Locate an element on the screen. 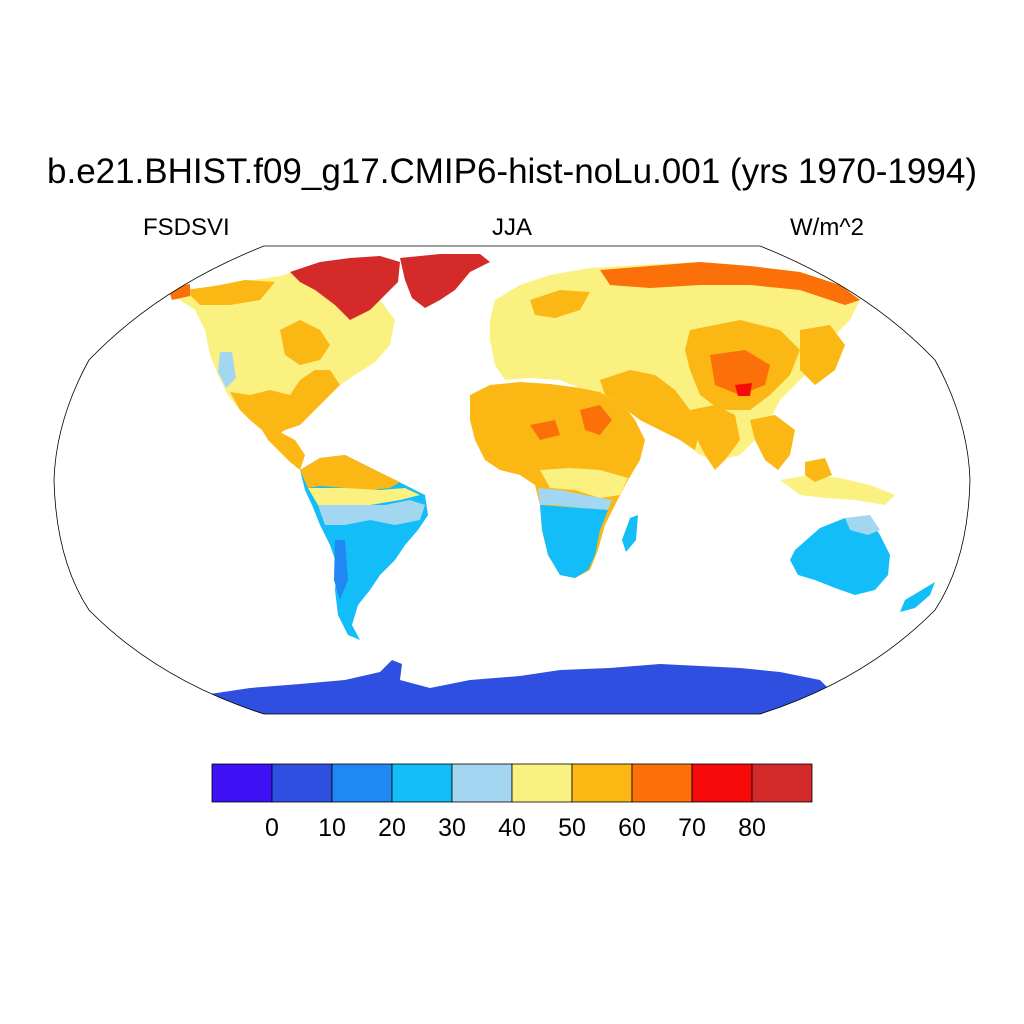 The image size is (1024, 1024). colorbar: 0 10 20 30 40 50 60 70 80 is located at coordinates (512, 802).